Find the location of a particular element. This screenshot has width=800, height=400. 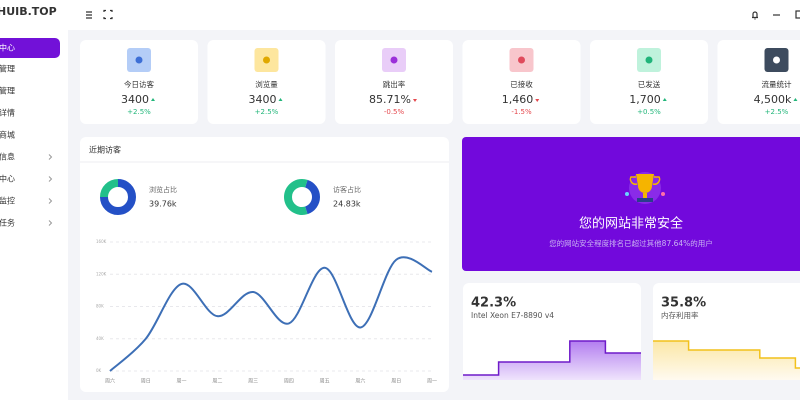

stat-label: 今日访客 is located at coordinates (139, 84).